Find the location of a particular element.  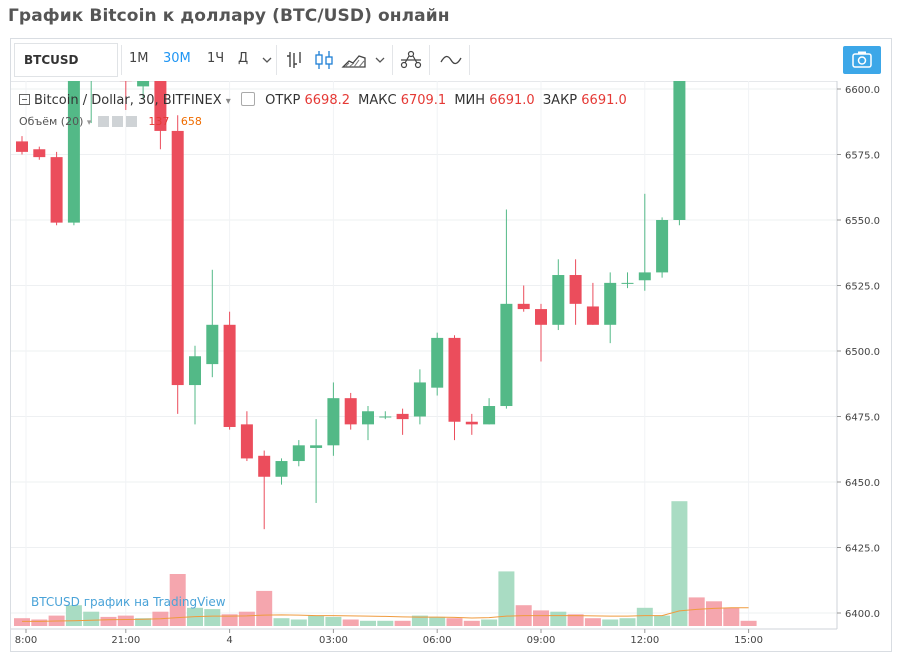

chart-toolbar: BTCUSD 1M 30M 1Ч Д is located at coordinates (451, 60).